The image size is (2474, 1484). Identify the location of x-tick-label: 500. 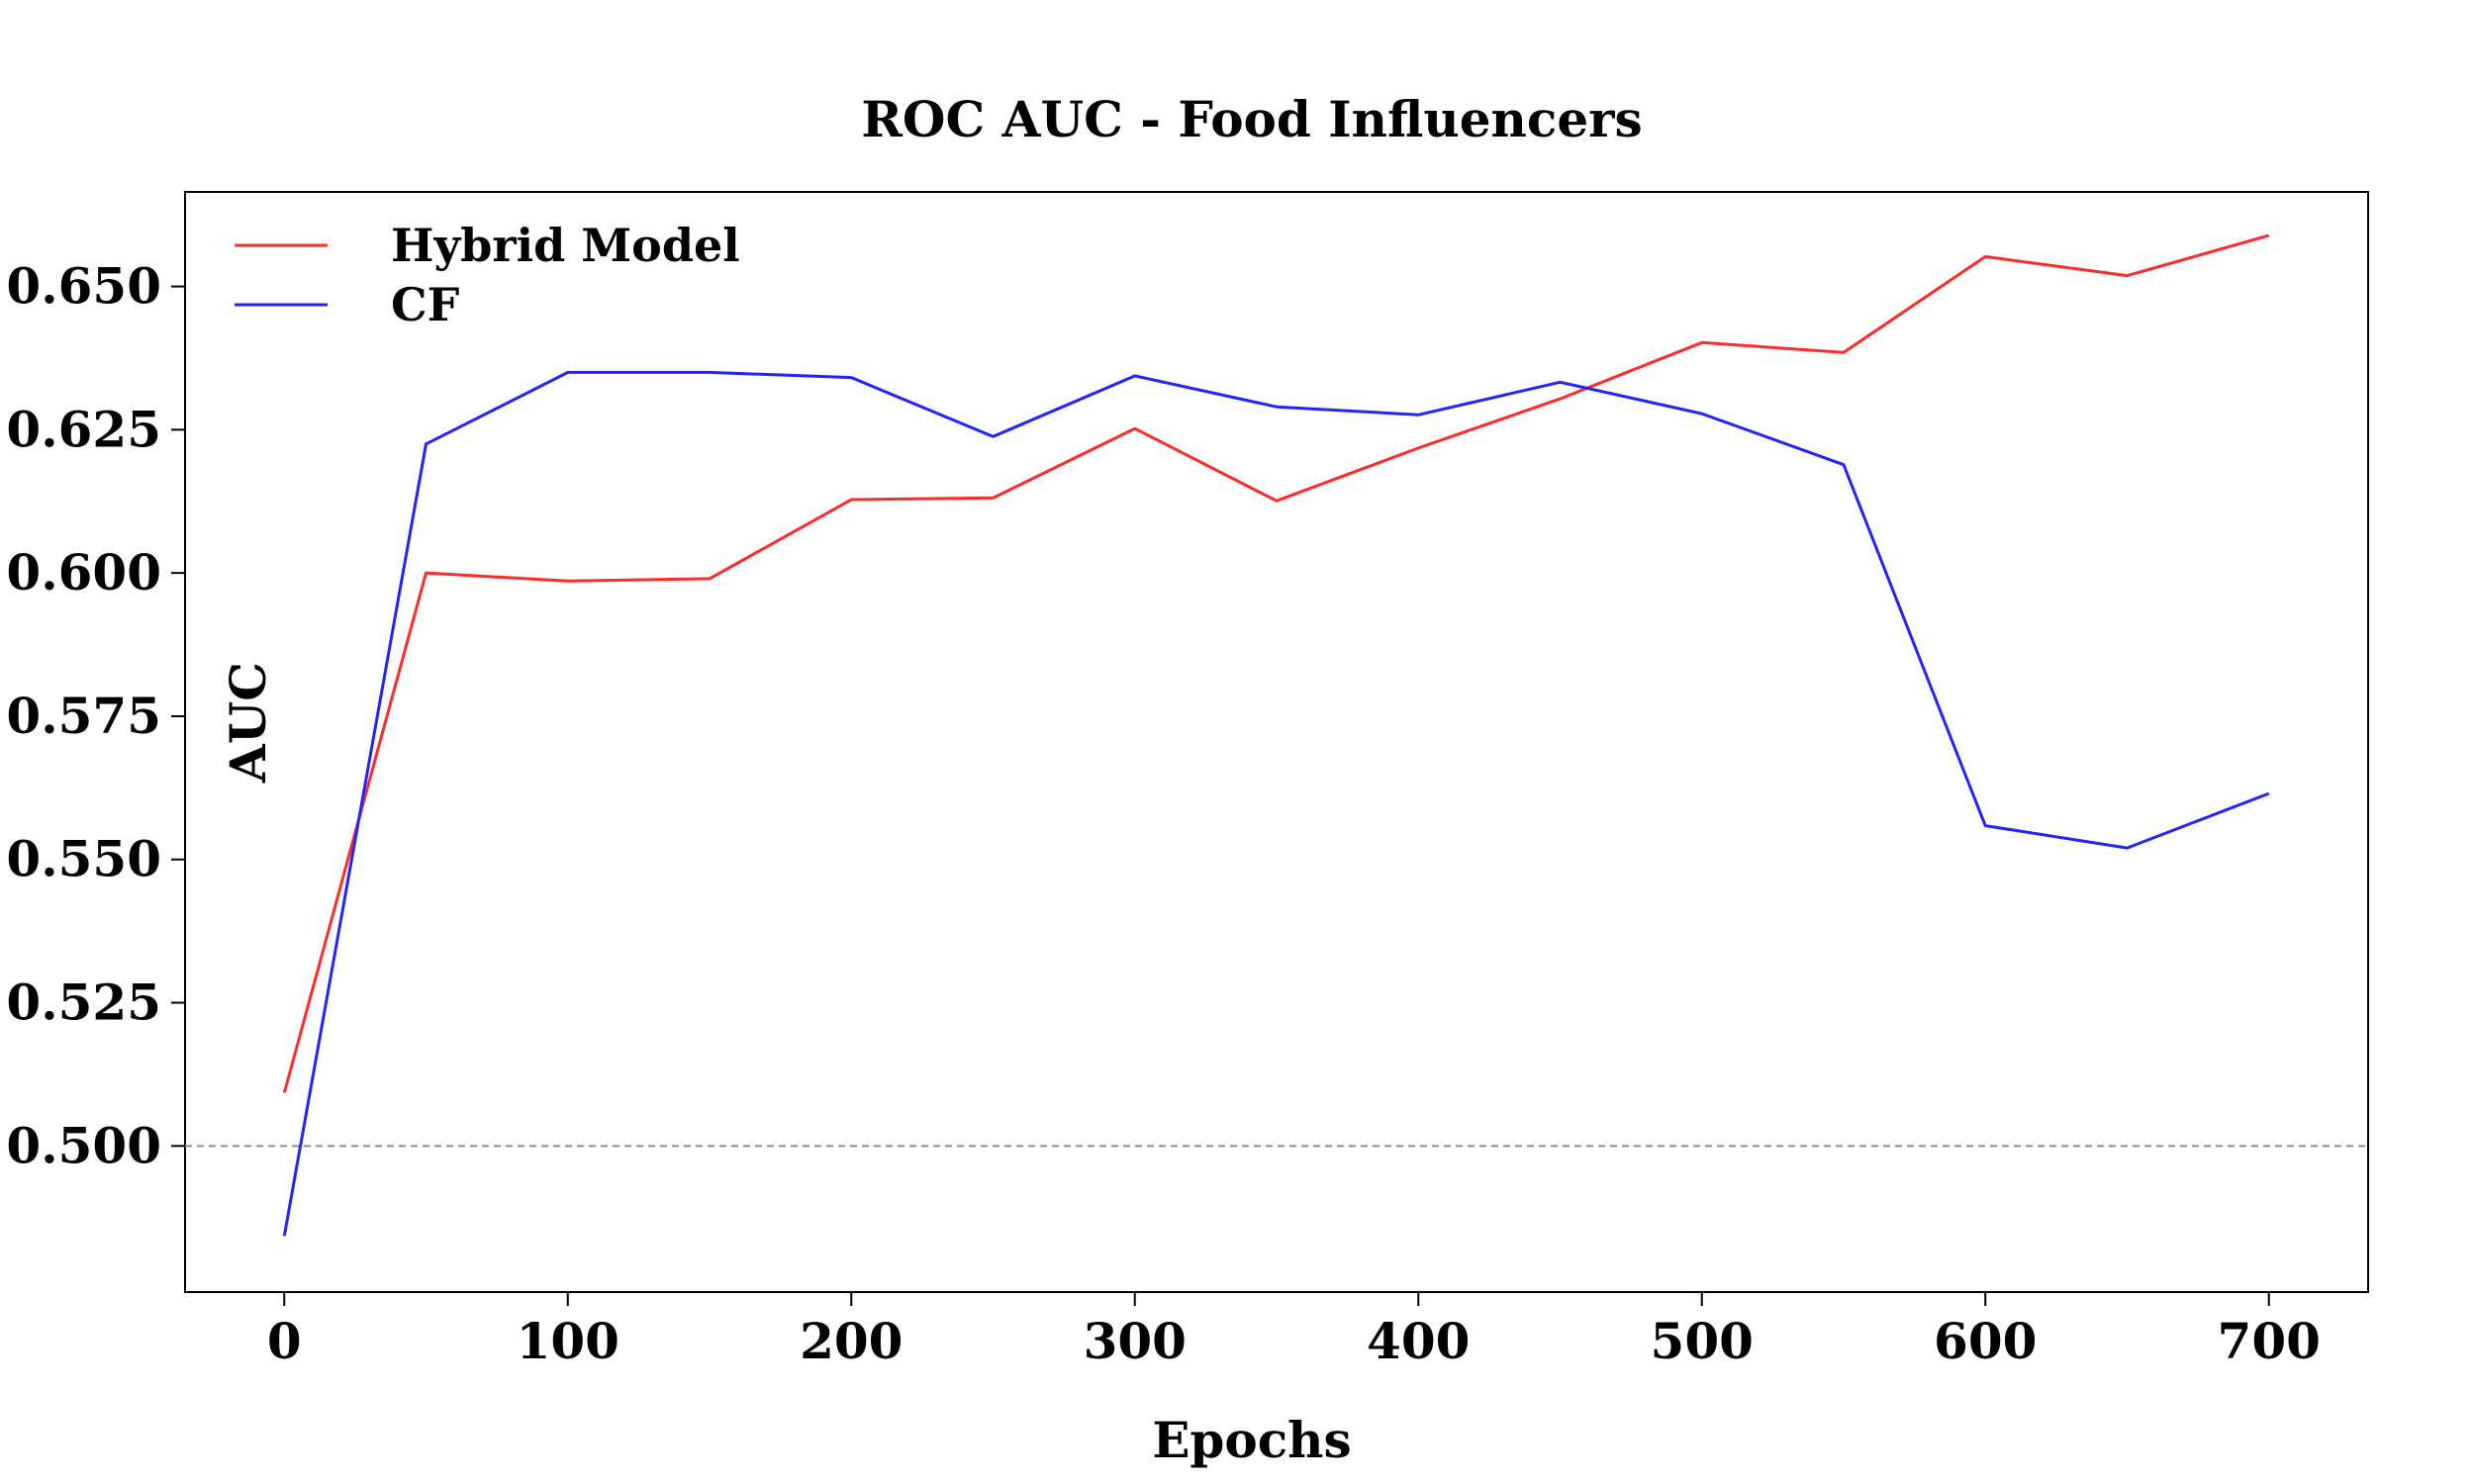
(1703, 1341).